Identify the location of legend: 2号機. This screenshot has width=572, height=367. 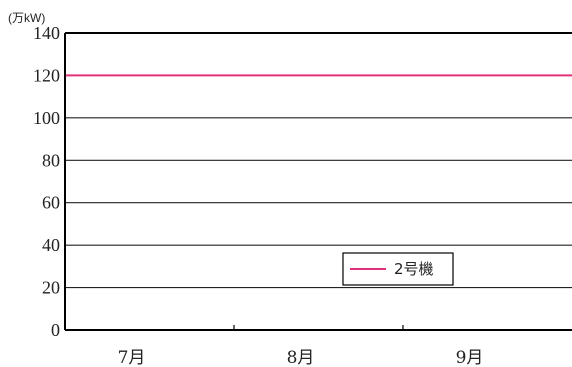
(398, 269).